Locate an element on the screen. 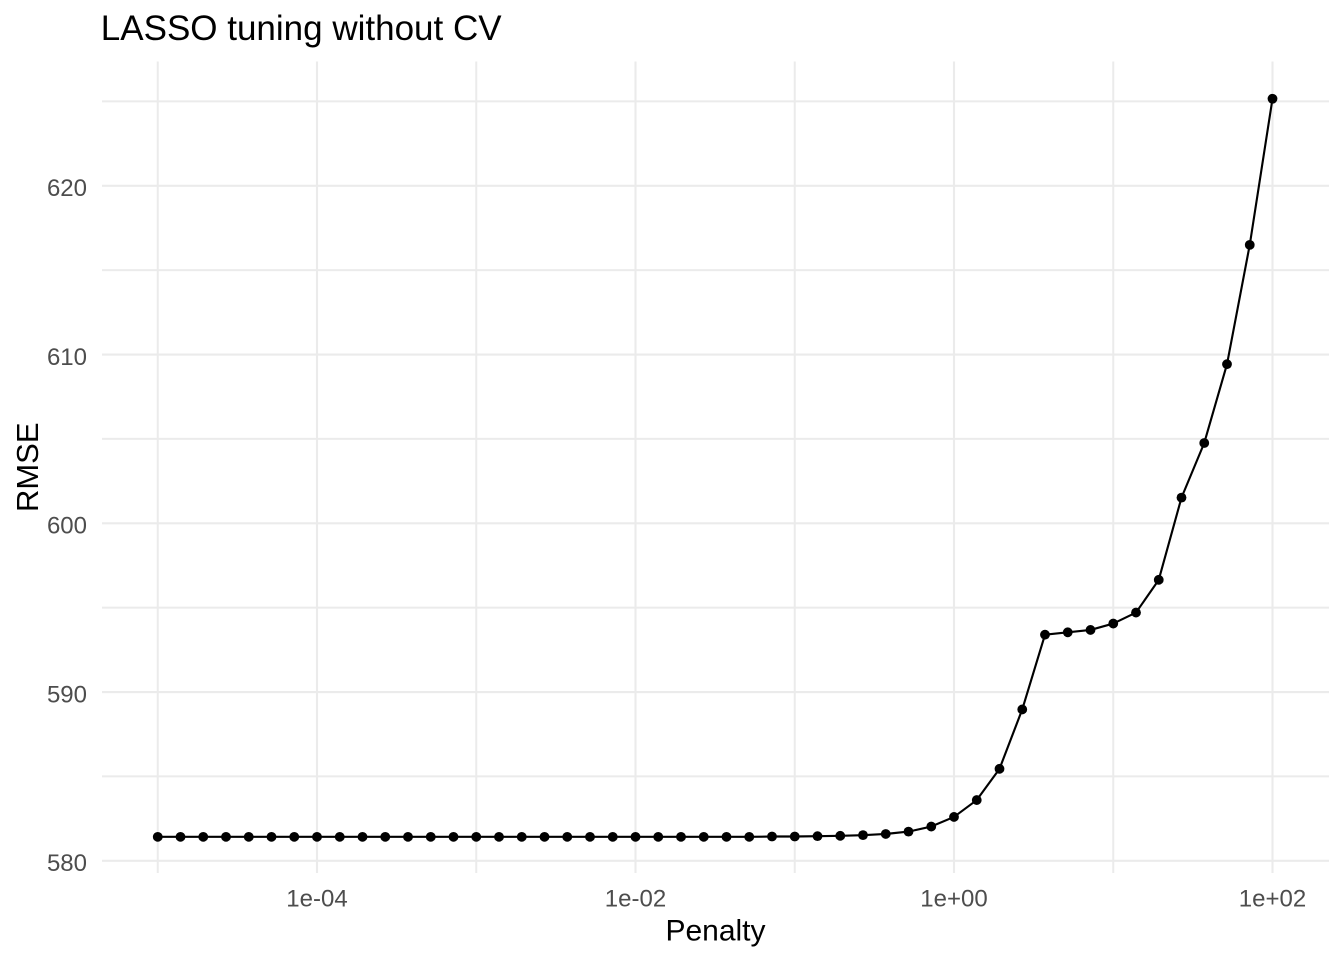  svg-text: 1e-04 is located at coordinates (316, 898).